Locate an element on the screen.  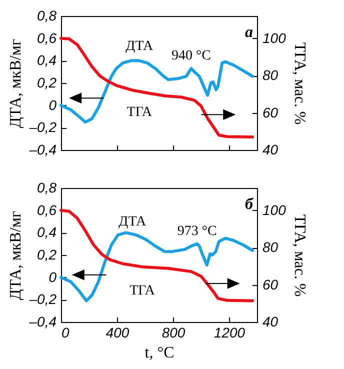
x-tick-label: 0 is located at coordinates (66, 332).